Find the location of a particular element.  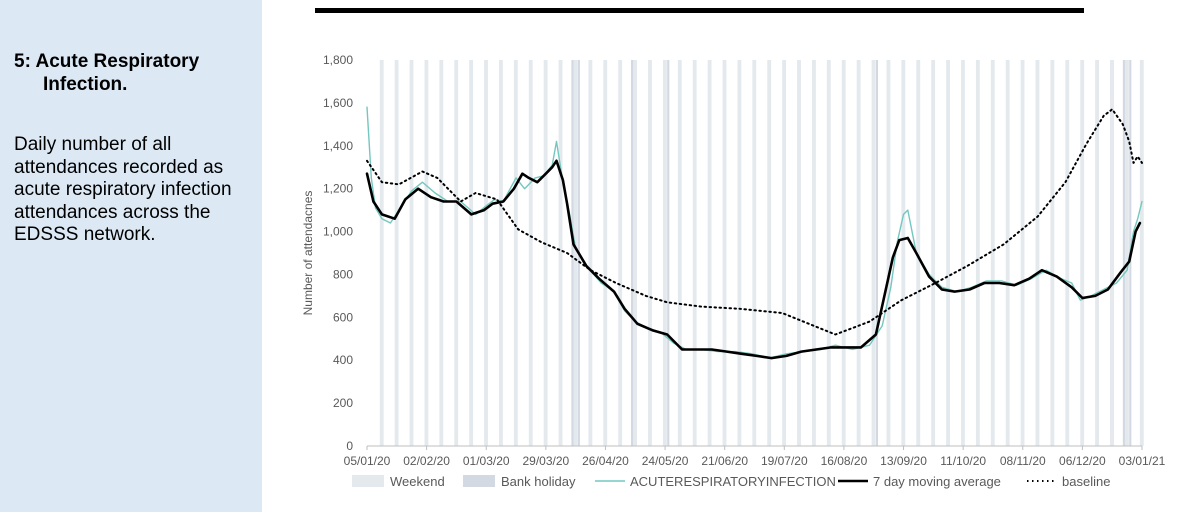

legend-label: Bank holiday is located at coordinates (538, 481).